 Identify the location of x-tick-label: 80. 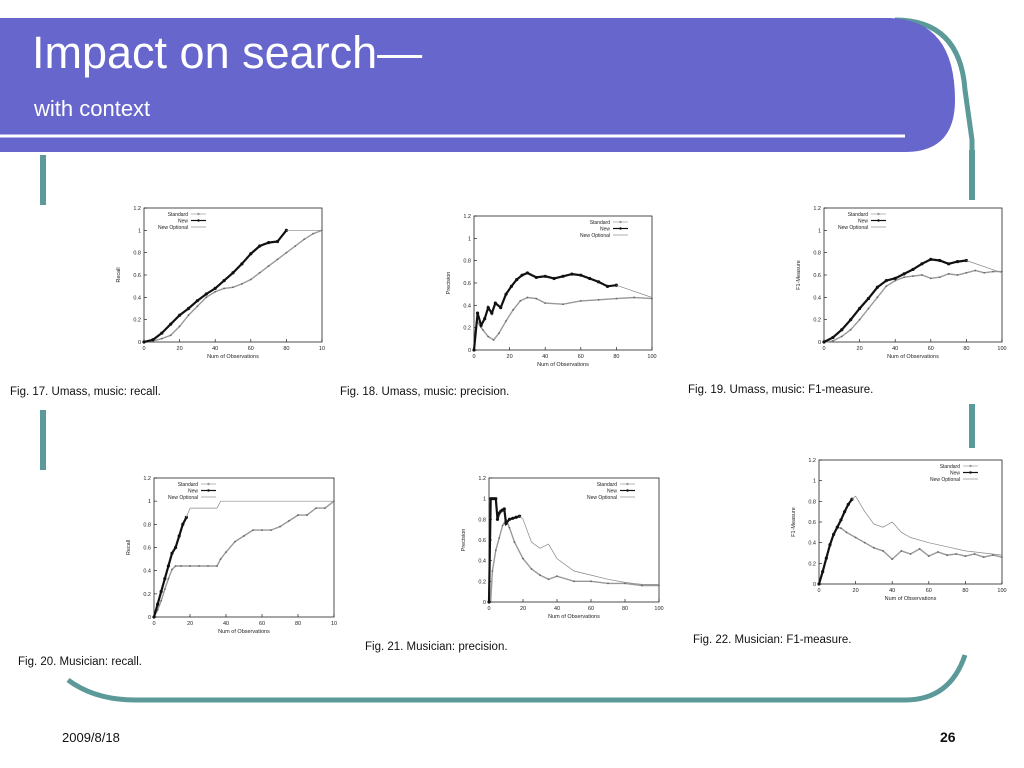
(625, 609).